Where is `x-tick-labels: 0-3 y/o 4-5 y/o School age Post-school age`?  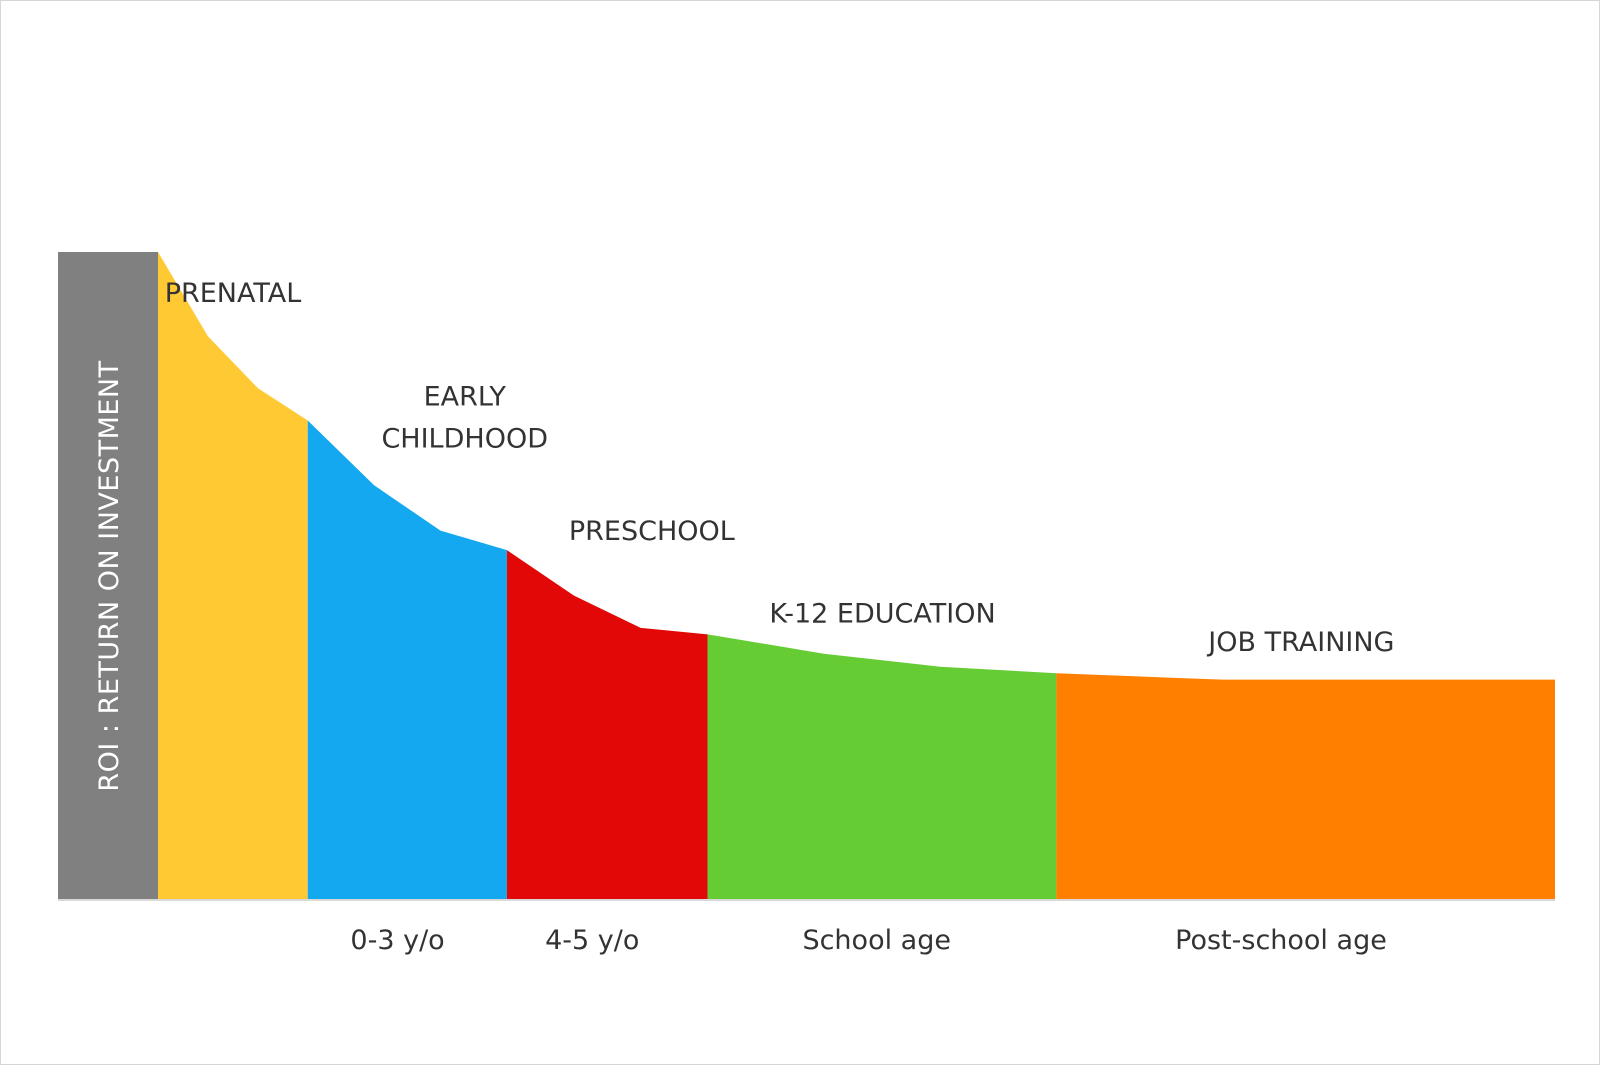 x-tick-labels: 0-3 y/o 4-5 y/o School age Post-school age is located at coordinates (868, 940).